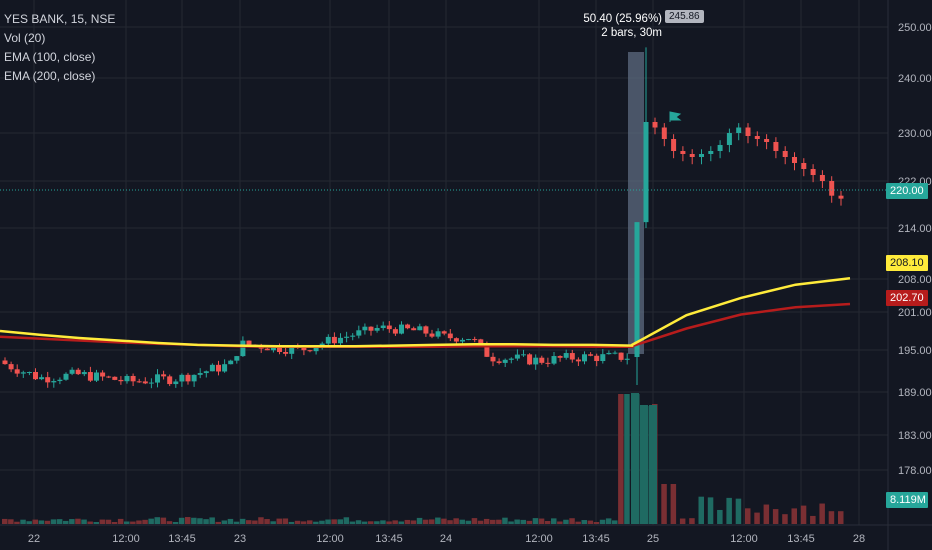 Image resolution: width=932 pixels, height=550 pixels. Describe the element at coordinates (915, 28) in the screenshot. I see `y-tick-label: 250.00` at that location.